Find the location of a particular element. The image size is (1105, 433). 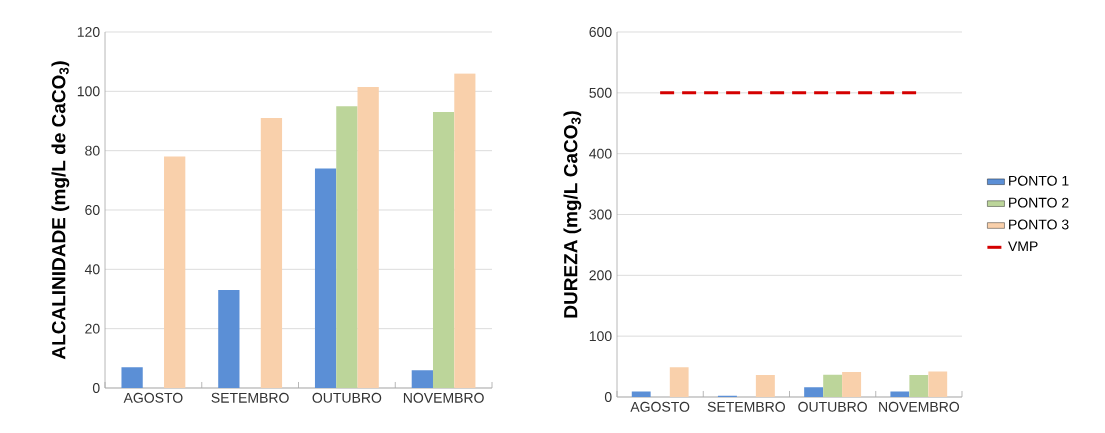

y-tick-label: 600 is located at coordinates (600, 32).